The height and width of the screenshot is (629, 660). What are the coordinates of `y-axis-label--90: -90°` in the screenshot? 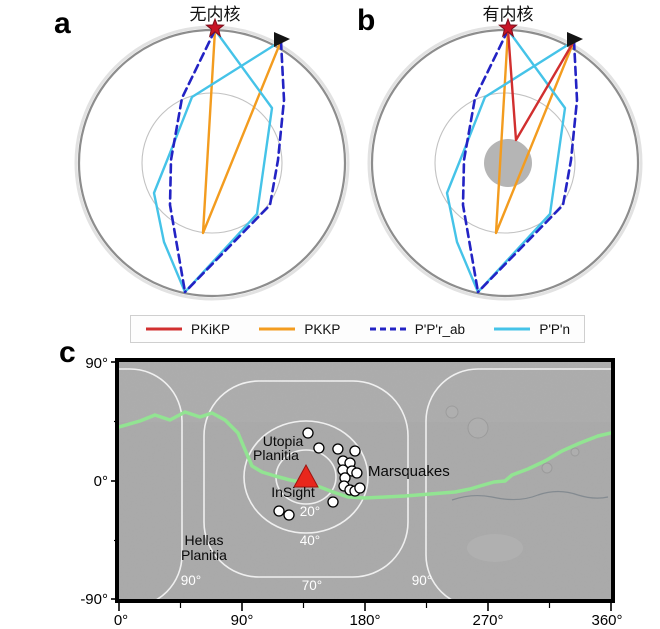 It's located at (94, 599).